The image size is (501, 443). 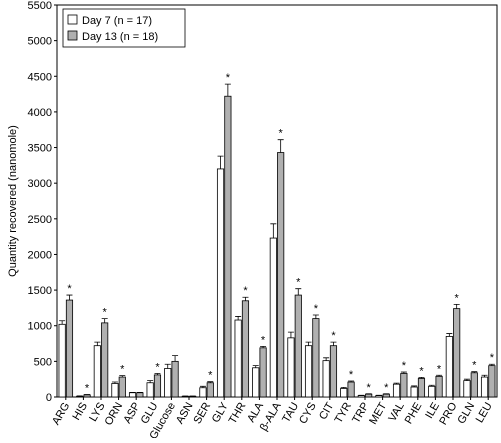 What do you see at coordinates (40, 6) in the screenshot?
I see `y-tick-label: 5500` at bounding box center [40, 6].